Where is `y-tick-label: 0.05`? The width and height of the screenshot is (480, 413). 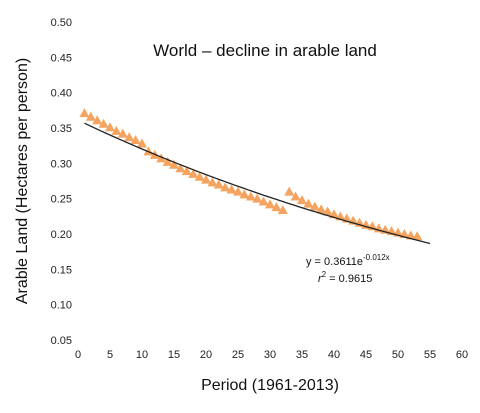
y-tick-label: 0.05 is located at coordinates (61, 341).